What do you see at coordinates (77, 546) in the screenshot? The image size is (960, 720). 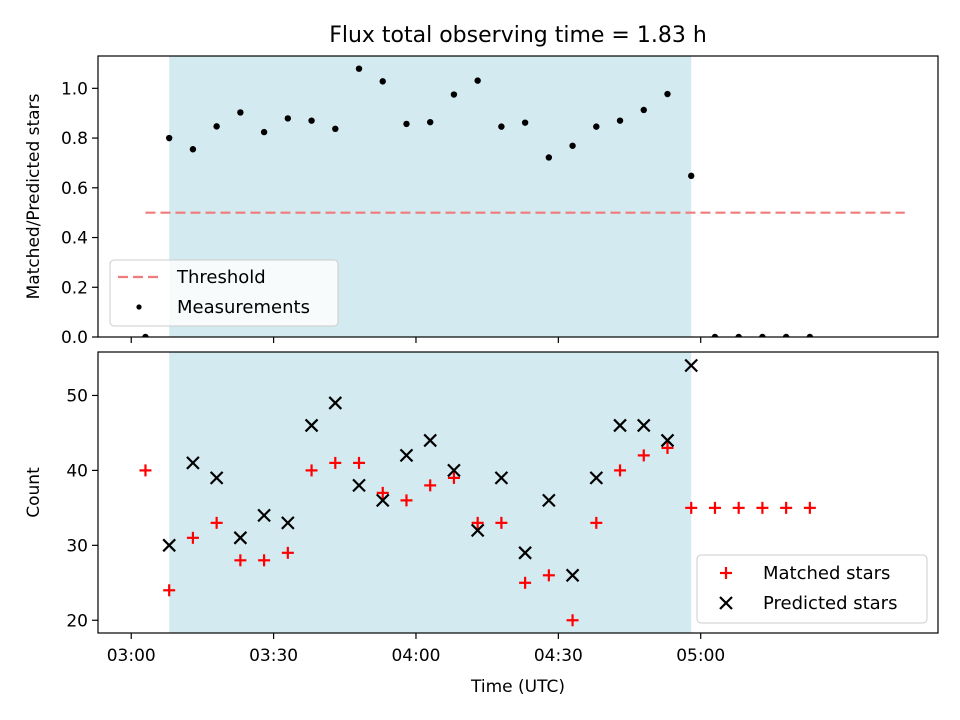 I see `y-tick-label: 30` at bounding box center [77, 546].